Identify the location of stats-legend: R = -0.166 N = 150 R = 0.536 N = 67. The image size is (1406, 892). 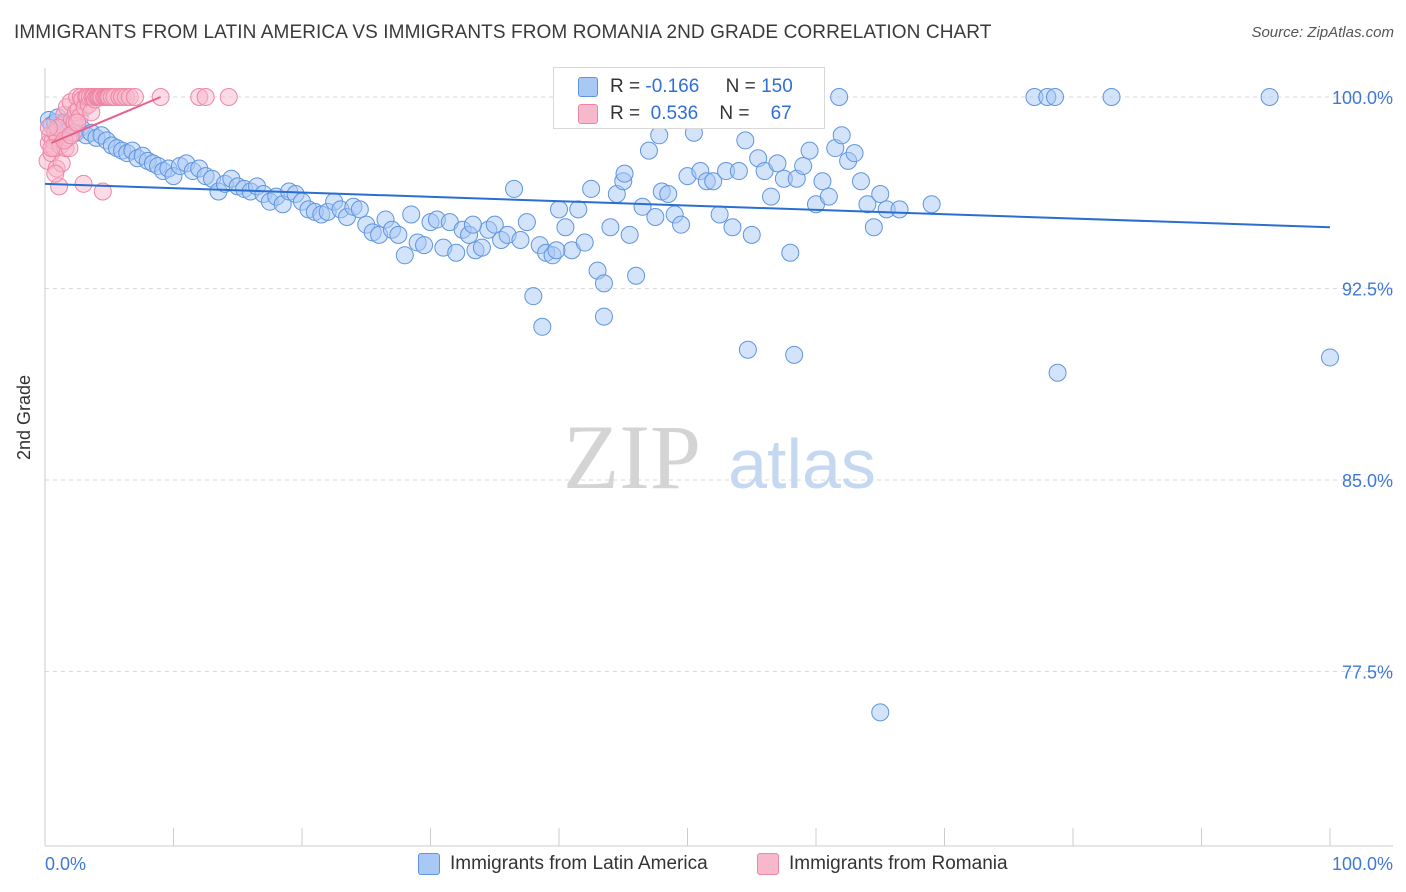
(689, 98).